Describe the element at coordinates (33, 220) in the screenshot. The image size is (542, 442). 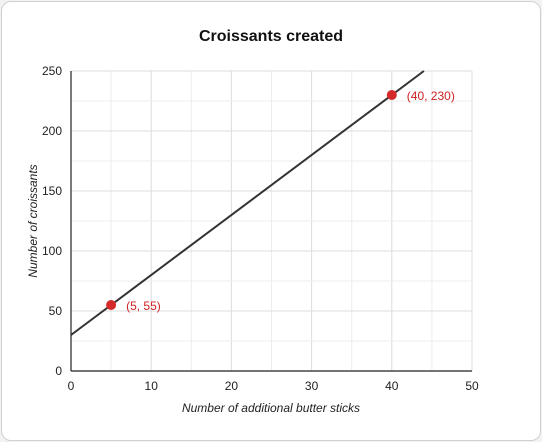
I see `y-axis-label: Number of croissants` at that location.